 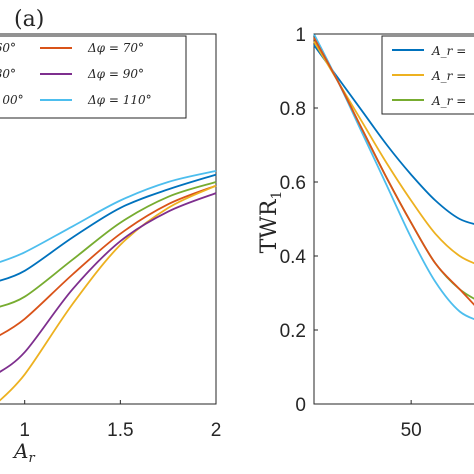 What do you see at coordinates (8, 48) in the screenshot?
I see `legend-label-a-0: Δφ = 60°` at bounding box center [8, 48].